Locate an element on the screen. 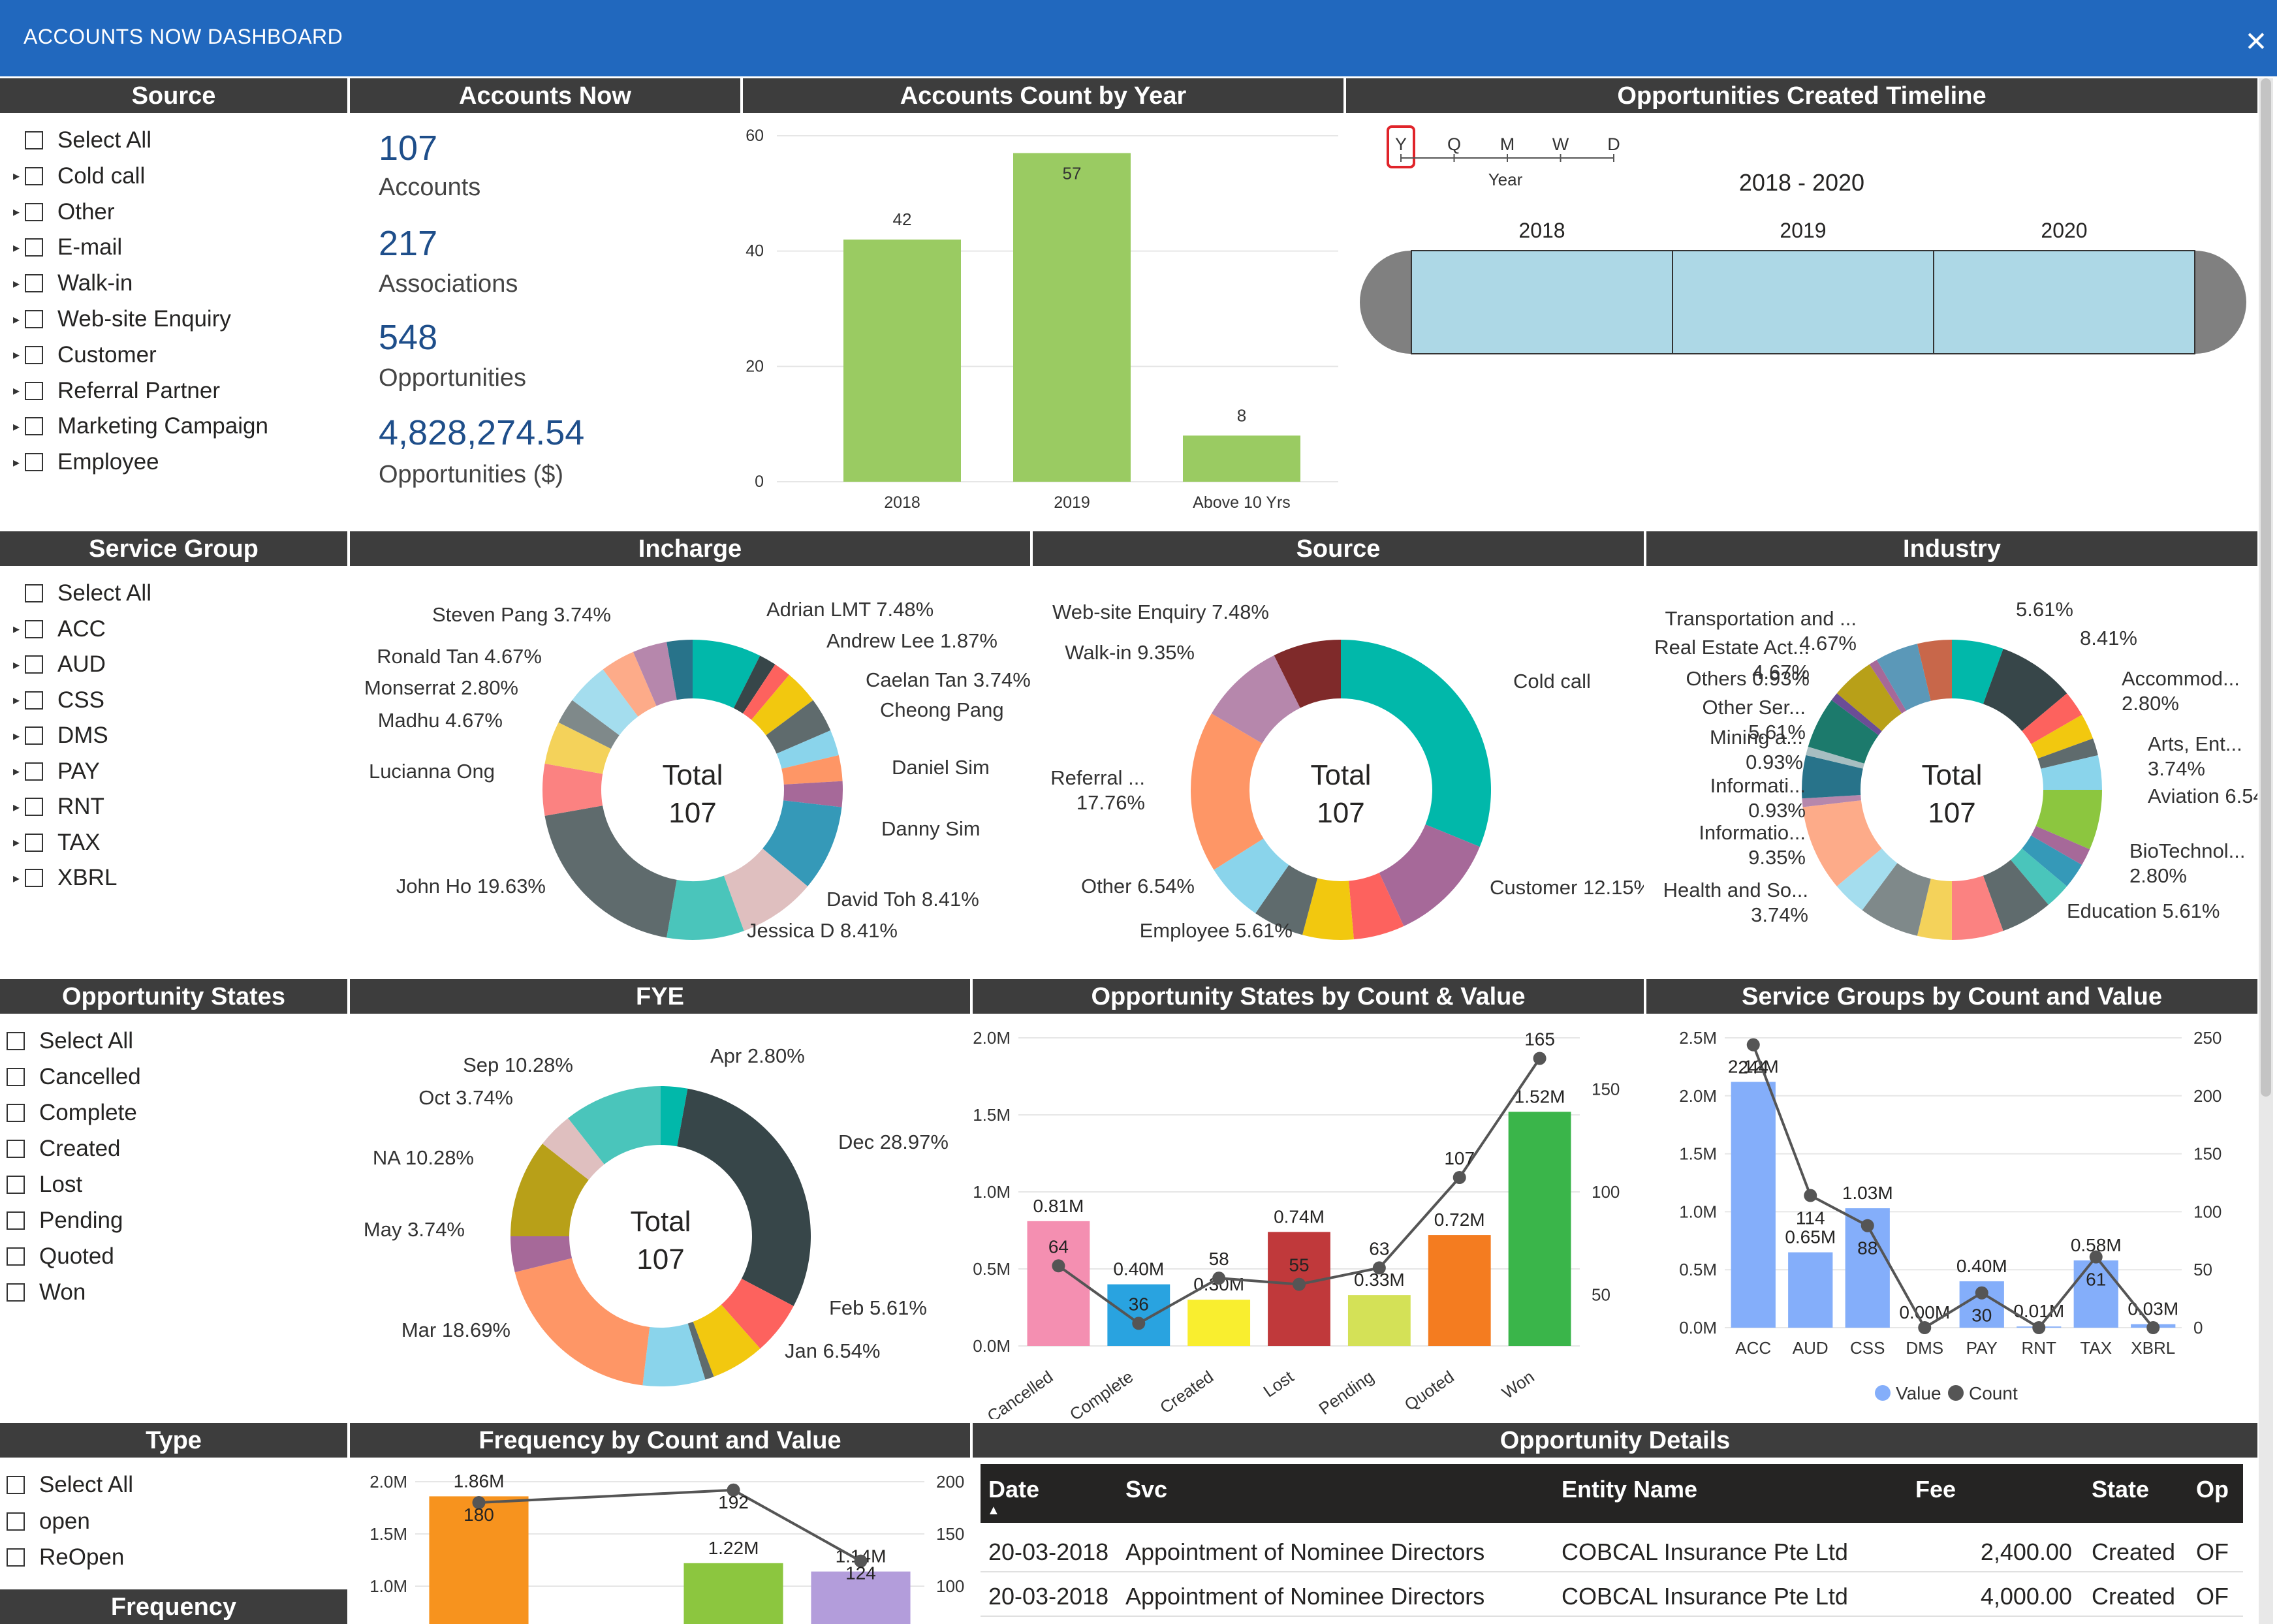  slicer-item: ▸ Web-site Enquiry is located at coordinates (122, 320).